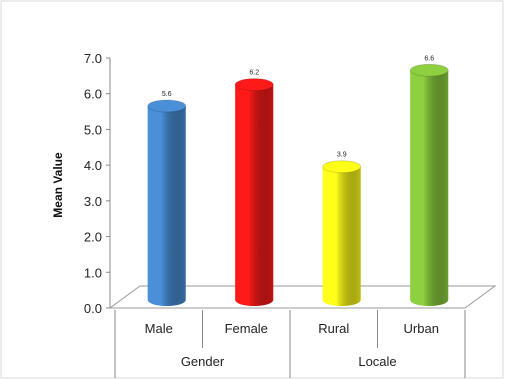 The height and width of the screenshot is (380, 506). Describe the element at coordinates (302, 297) in the screenshot. I see `chart-floor` at that location.